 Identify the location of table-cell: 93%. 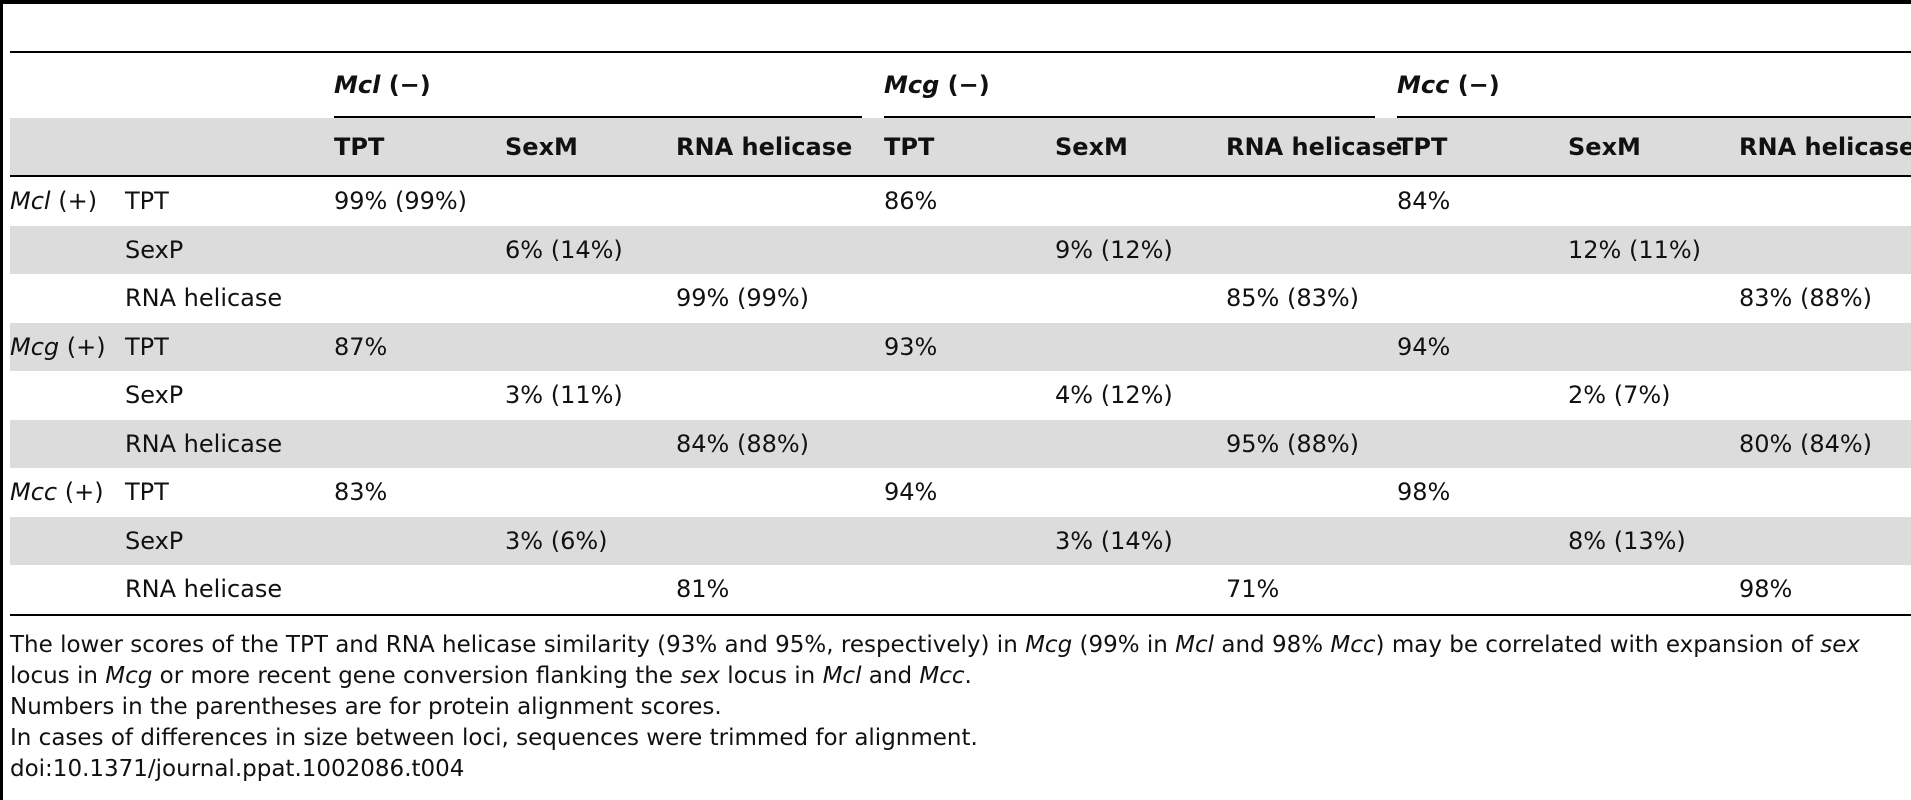
(911, 346).